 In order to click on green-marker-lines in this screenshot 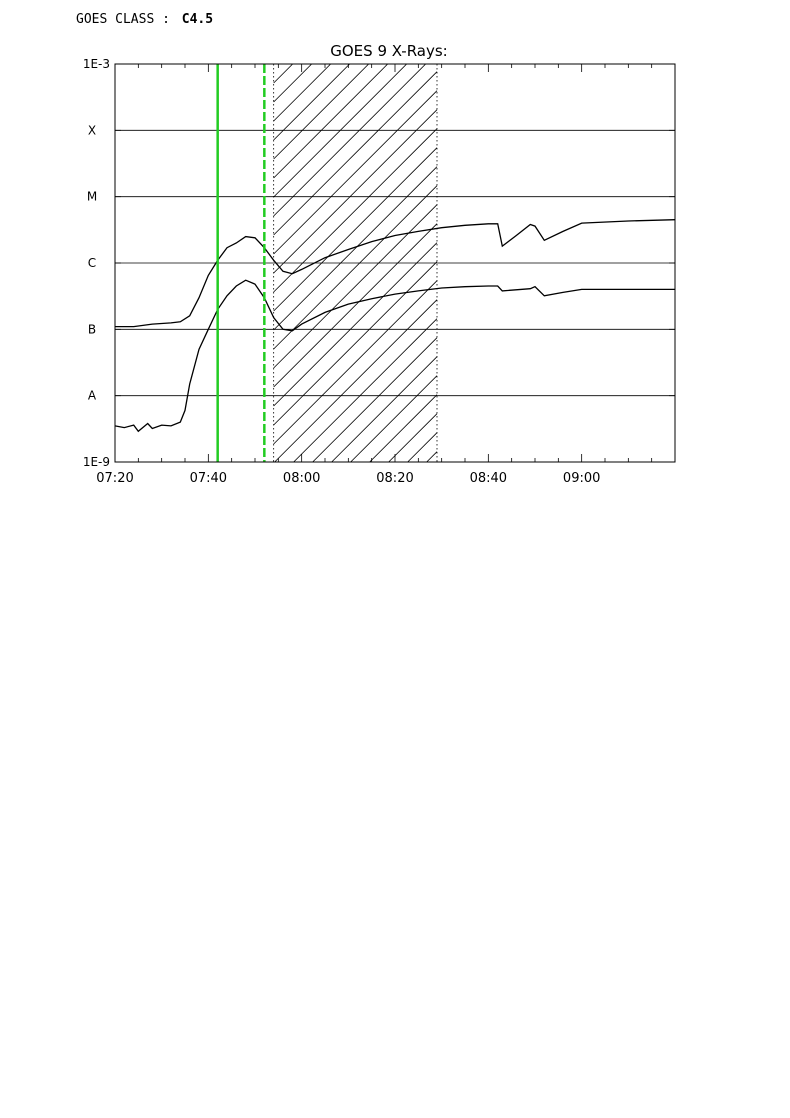, I will do `click(241, 263)`.